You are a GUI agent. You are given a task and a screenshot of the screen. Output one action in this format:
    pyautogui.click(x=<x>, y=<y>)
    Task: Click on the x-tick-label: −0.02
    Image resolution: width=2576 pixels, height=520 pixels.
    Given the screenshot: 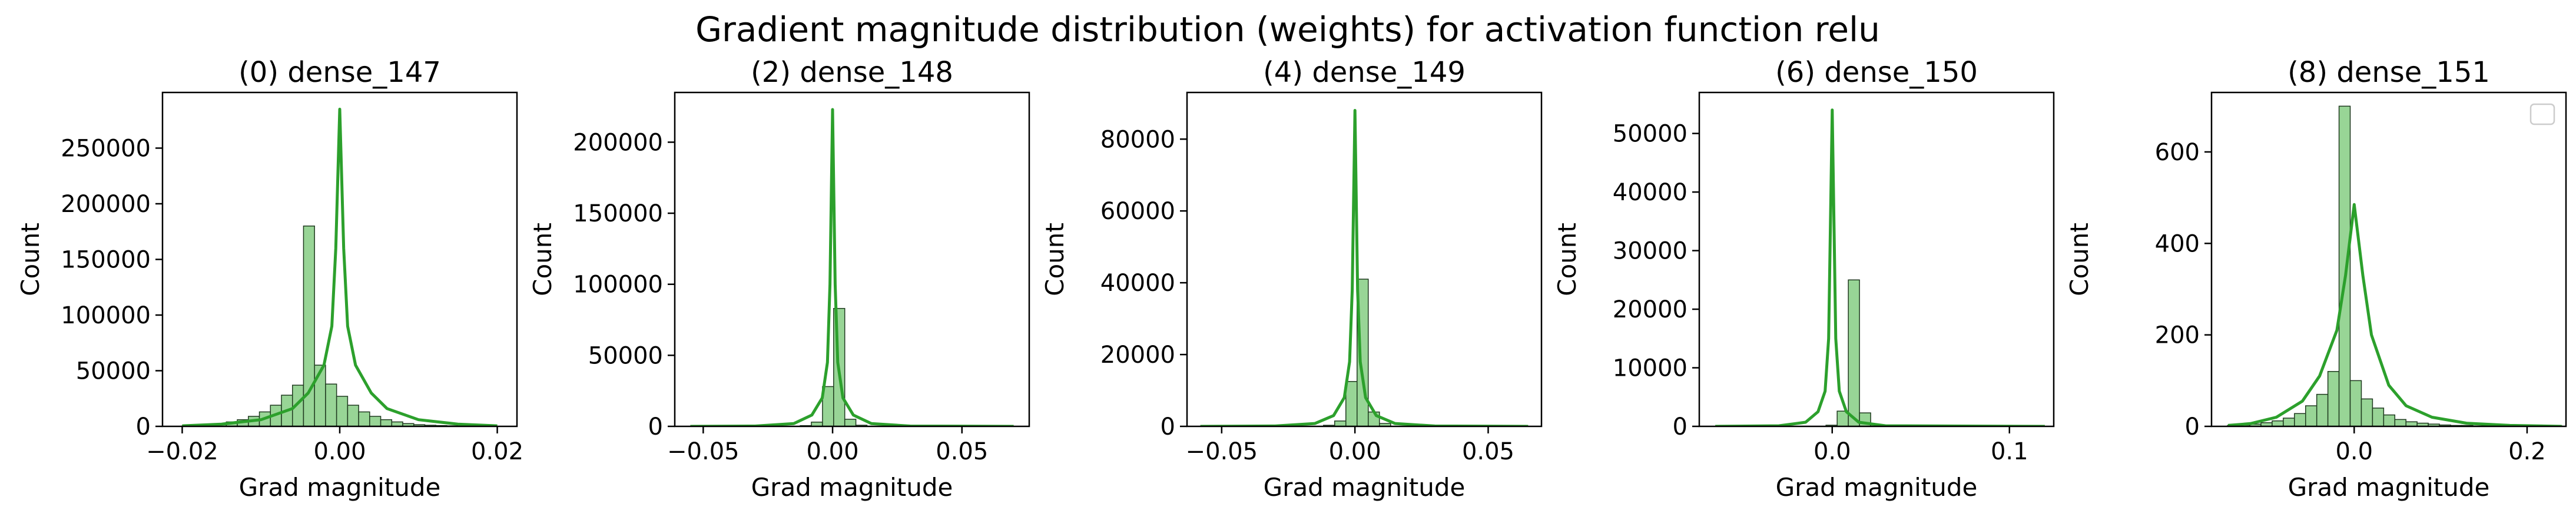 What is the action you would take?
    pyautogui.click(x=182, y=451)
    